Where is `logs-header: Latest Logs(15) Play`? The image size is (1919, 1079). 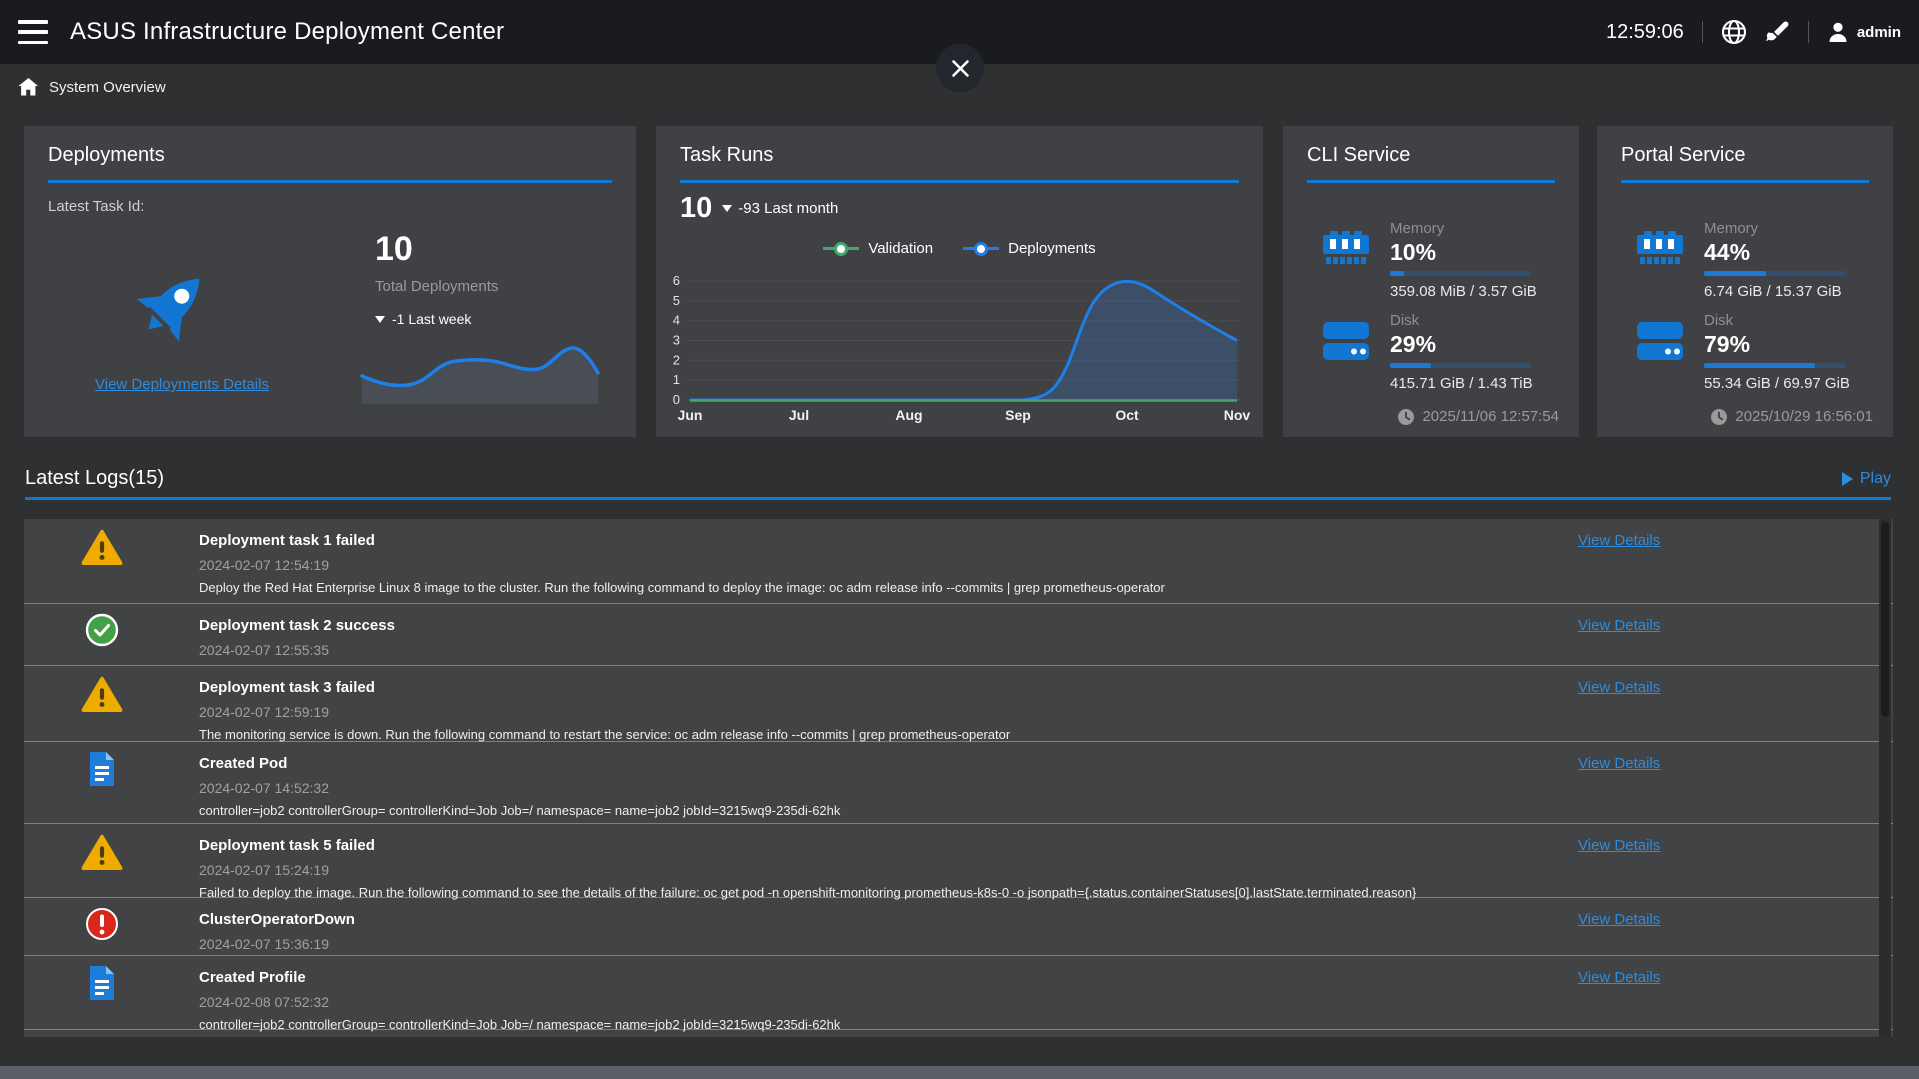
logs-header: Latest Logs(15) Play is located at coordinates (958, 478).